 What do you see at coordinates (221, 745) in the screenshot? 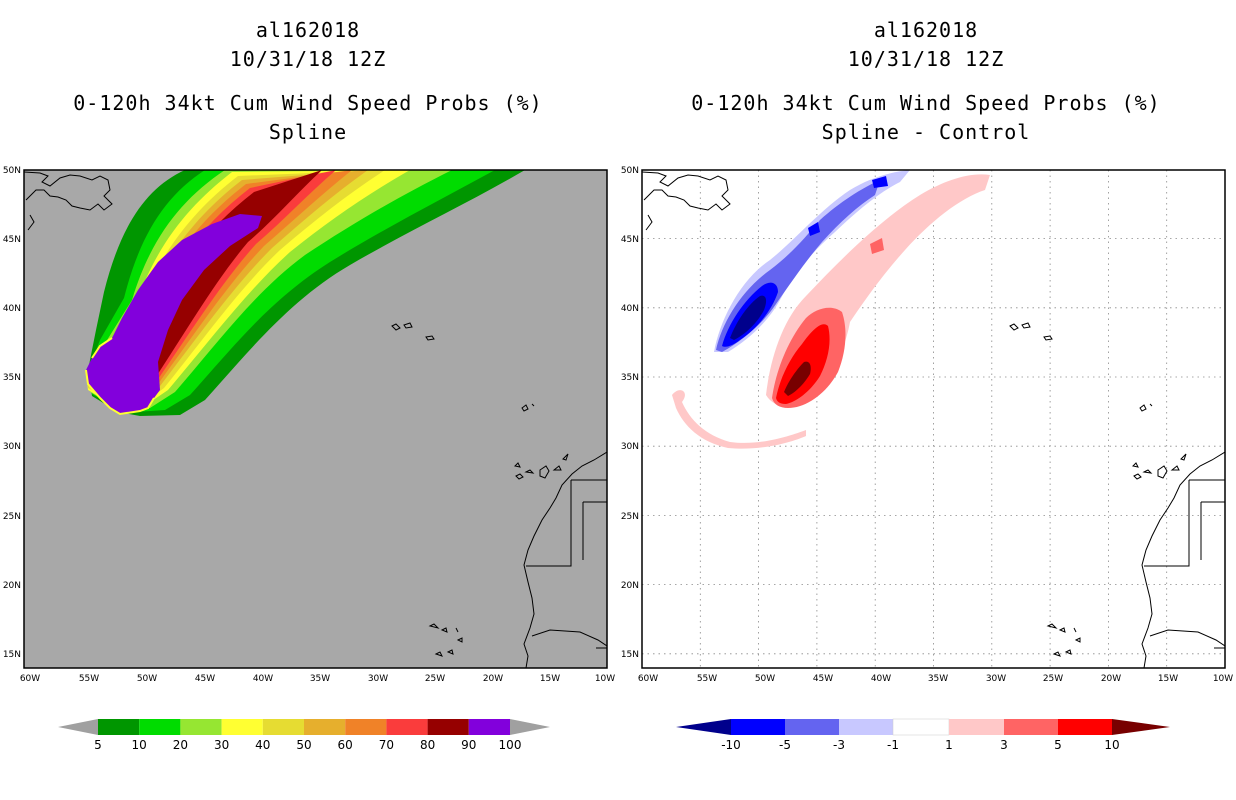
I see `colorbar-label: 30` at bounding box center [221, 745].